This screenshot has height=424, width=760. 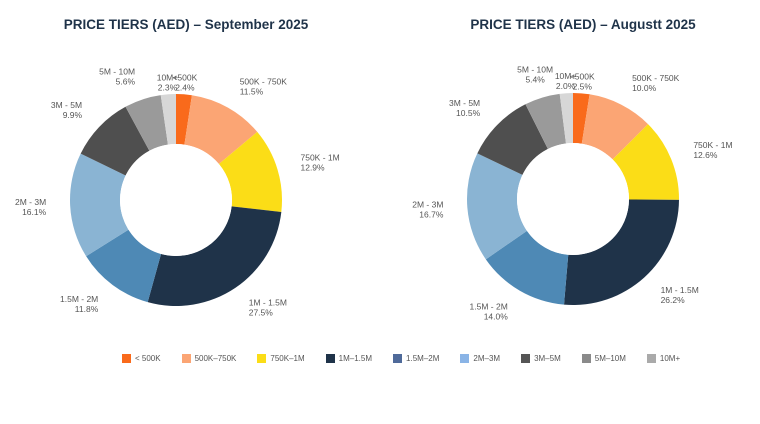 What do you see at coordinates (186, 24) in the screenshot?
I see `chart-title-september: PRICE TIERS (AED) – September 2025` at bounding box center [186, 24].